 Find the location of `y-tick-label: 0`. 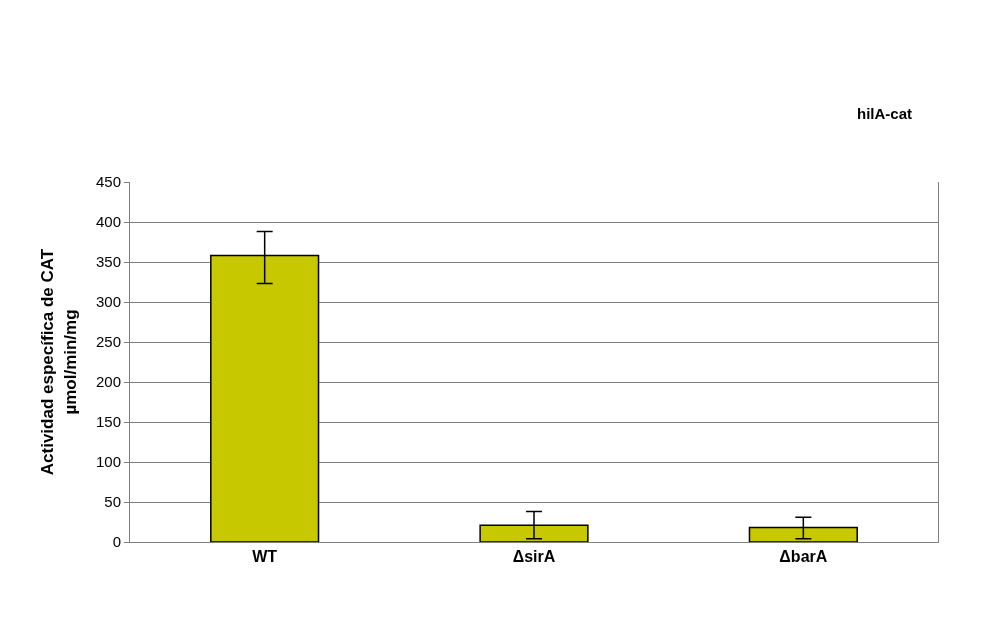

y-tick-label: 0 is located at coordinates (116, 542).